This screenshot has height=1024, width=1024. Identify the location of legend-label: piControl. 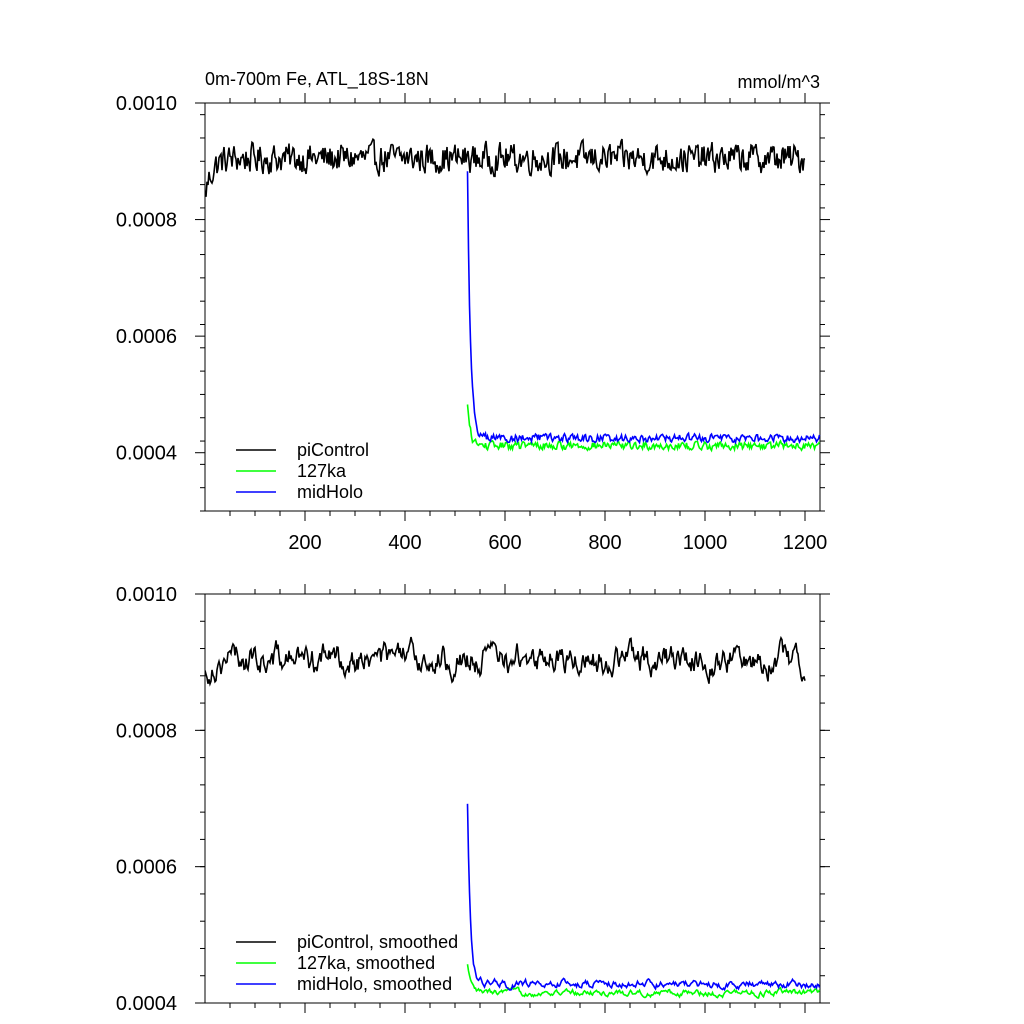
(333, 450).